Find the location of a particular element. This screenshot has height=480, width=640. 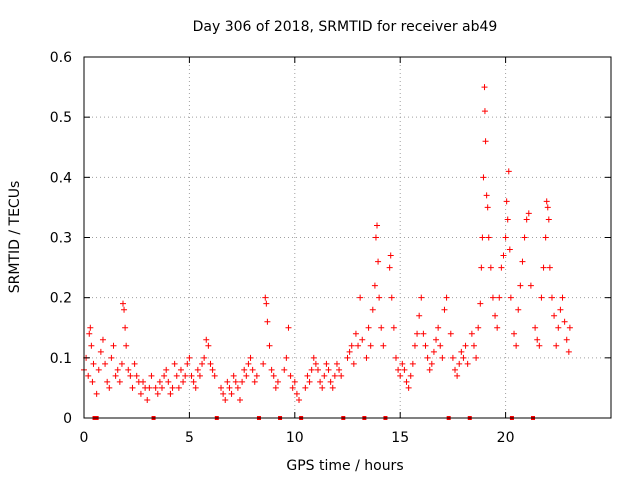

y-tick-labels: 0 0.1 0.2 0.3 0.4 0.5 0.6 is located at coordinates (61, 238).